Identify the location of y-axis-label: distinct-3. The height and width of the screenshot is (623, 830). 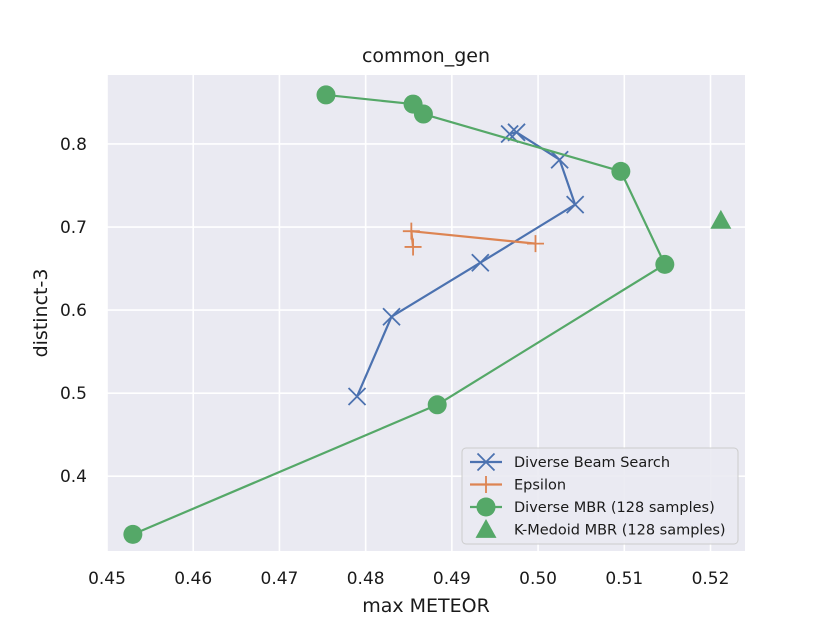
(41, 313).